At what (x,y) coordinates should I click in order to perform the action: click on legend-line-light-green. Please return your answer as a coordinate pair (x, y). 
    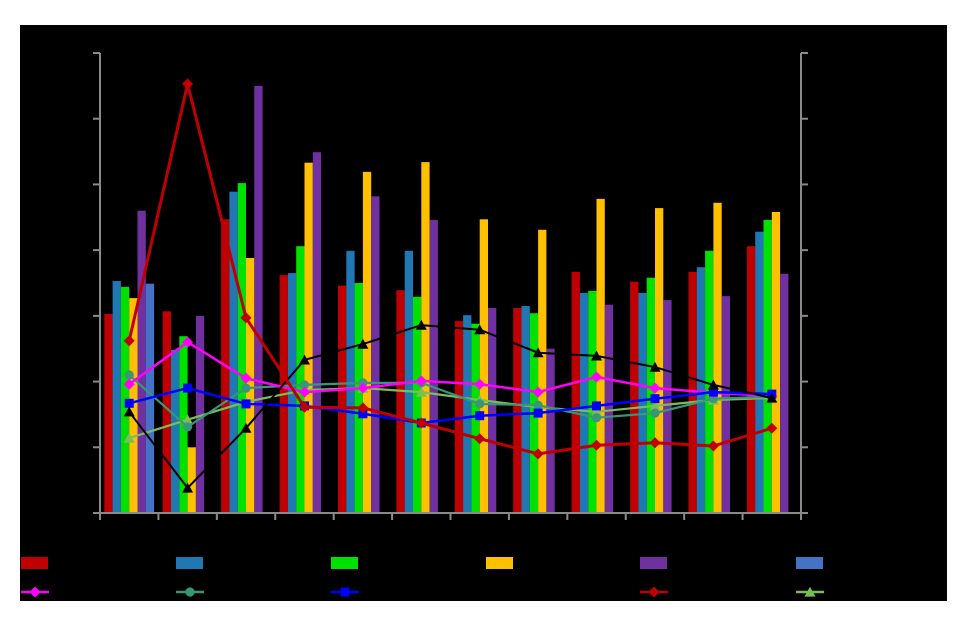
    Looking at the image, I should click on (810, 591).